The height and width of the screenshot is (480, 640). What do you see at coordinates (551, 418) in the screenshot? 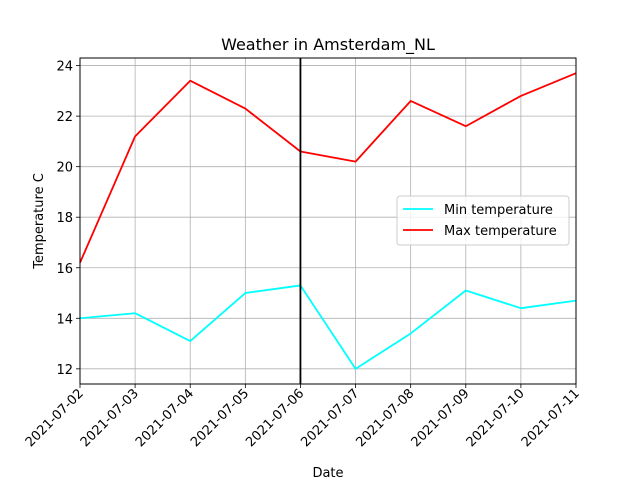
I see `x-tick-label: 2021-07-11` at bounding box center [551, 418].